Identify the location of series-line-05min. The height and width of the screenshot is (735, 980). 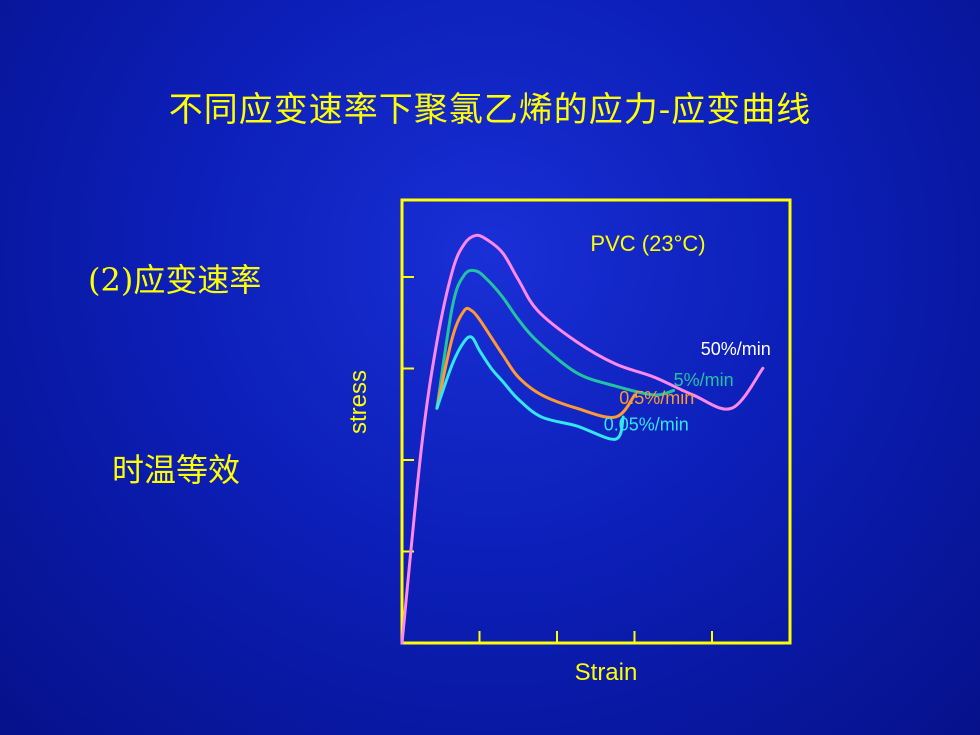
(536, 362).